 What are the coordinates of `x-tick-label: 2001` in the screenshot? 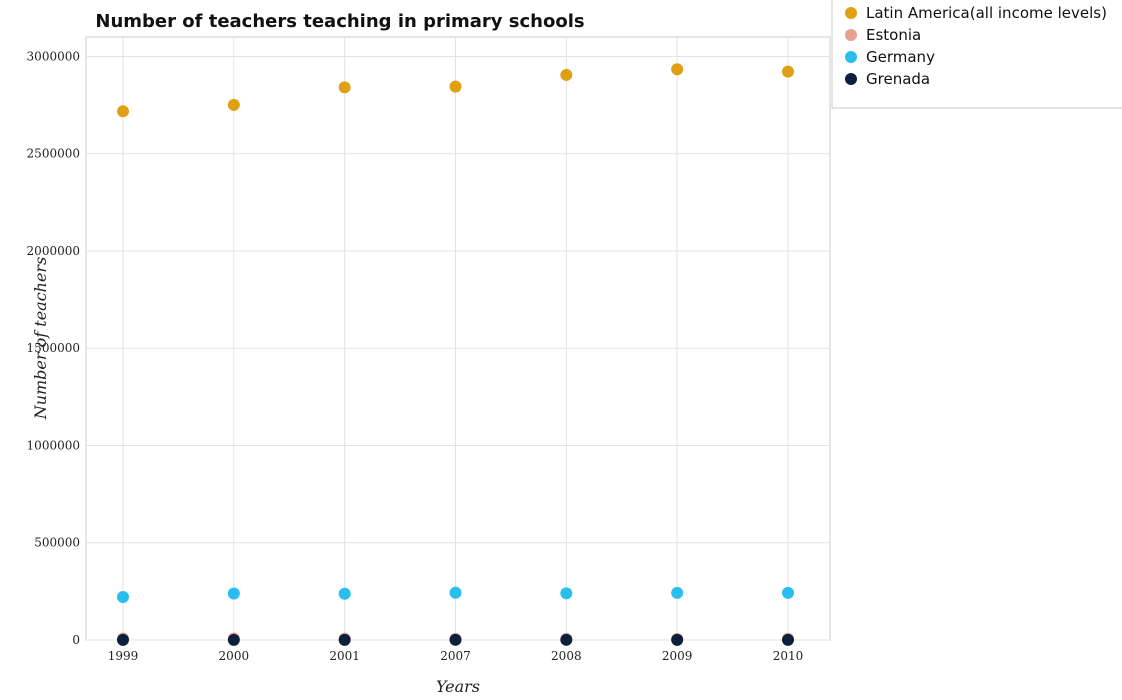 It's located at (344, 656).